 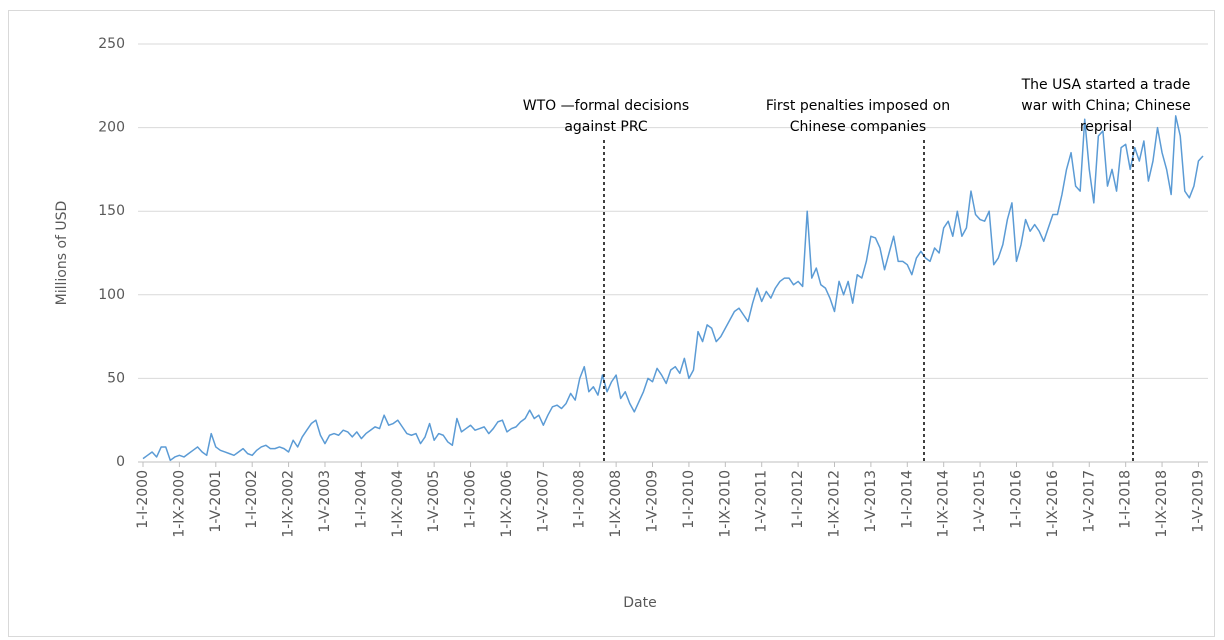 What do you see at coordinates (507, 504) in the screenshot?
I see `x-tick-label: 1-IX-2006` at bounding box center [507, 504].